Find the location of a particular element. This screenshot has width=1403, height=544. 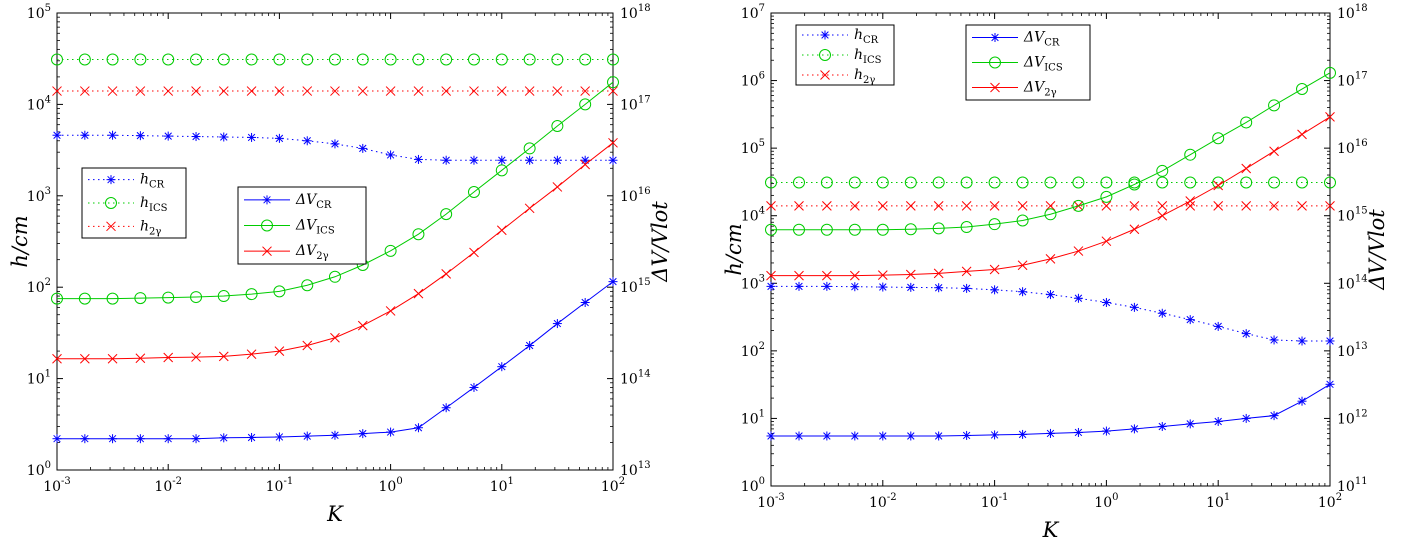

series-line is located at coordinates (1051, 151).